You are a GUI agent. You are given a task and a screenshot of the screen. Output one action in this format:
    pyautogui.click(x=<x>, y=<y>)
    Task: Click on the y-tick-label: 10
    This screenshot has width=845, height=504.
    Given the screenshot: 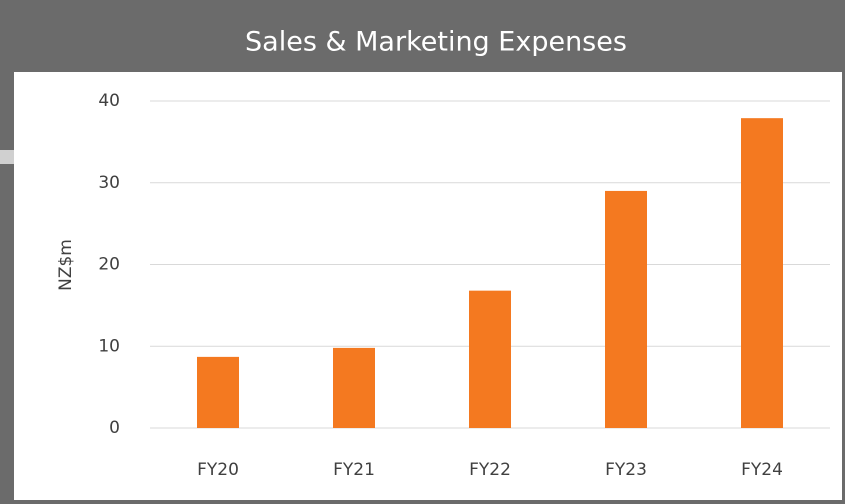 What is the action you would take?
    pyautogui.click(x=109, y=346)
    